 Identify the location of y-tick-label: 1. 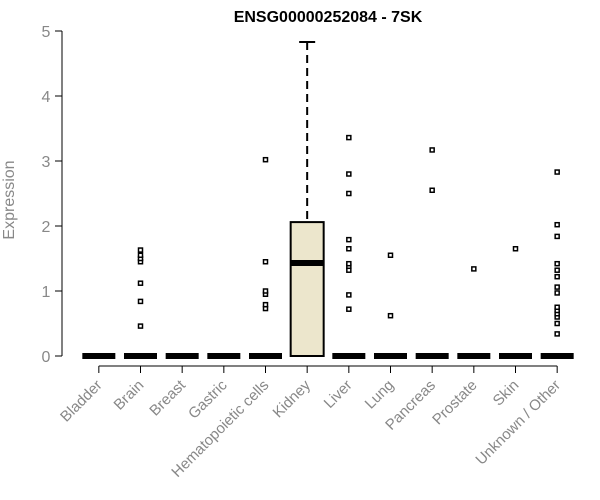
(46, 292).